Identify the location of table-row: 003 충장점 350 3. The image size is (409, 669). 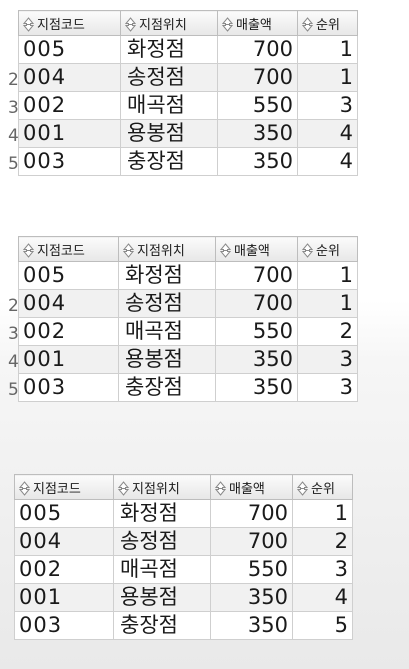
(188, 387).